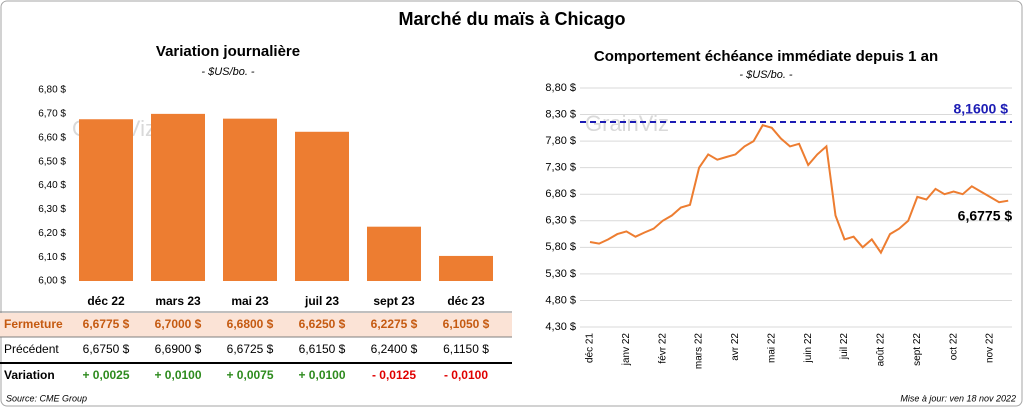  I want to click on y-tick-label: 8,80 $, so click(560, 88).